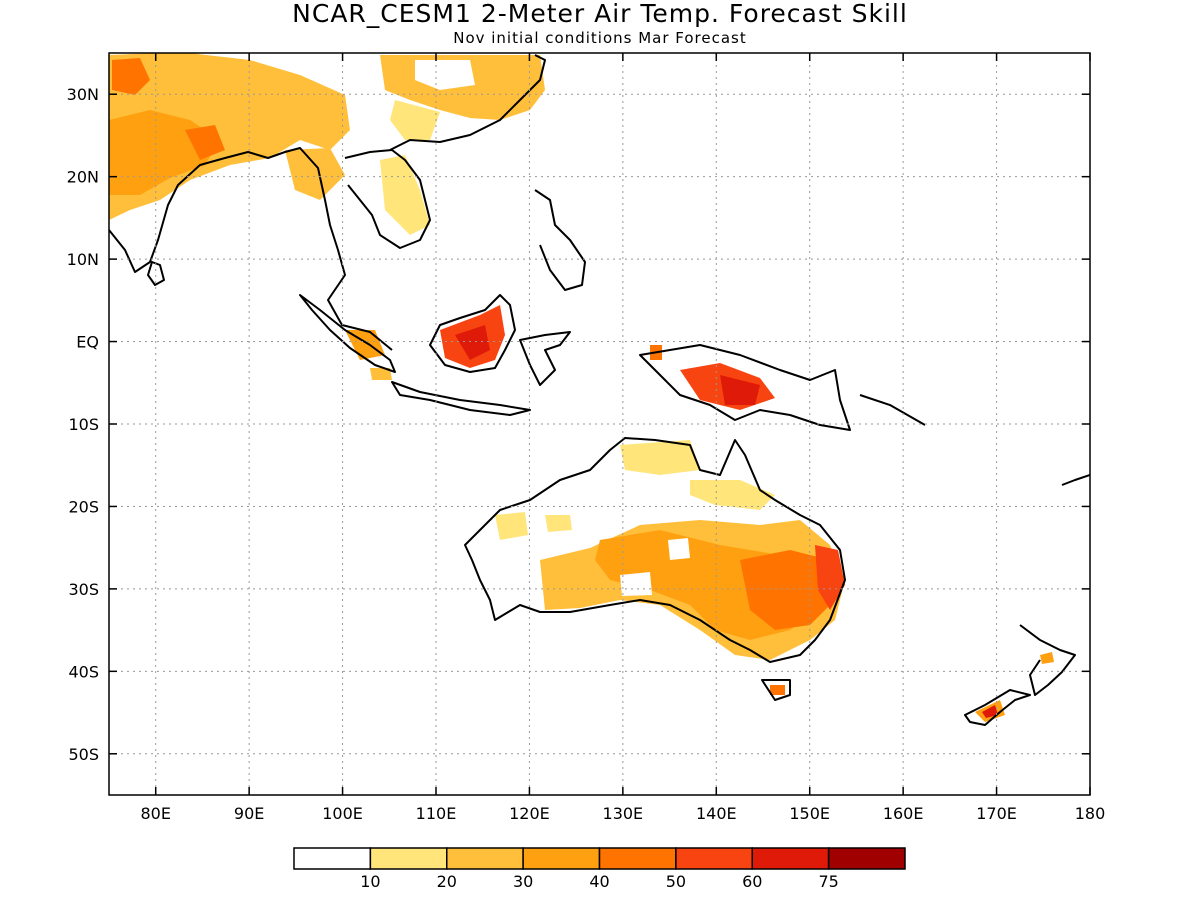 This screenshot has width=1200, height=900. What do you see at coordinates (415, 120) in the screenshot?
I see `skill-region-china-light` at bounding box center [415, 120].